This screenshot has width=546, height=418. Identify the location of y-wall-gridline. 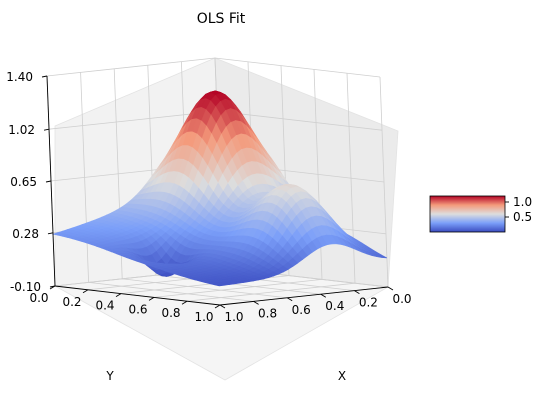
(84, 177).